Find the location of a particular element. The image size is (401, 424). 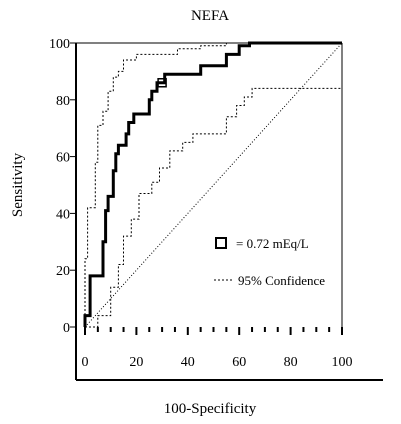

legend: = 0.72 mEq/L 95% Confidence is located at coordinates (269, 262).